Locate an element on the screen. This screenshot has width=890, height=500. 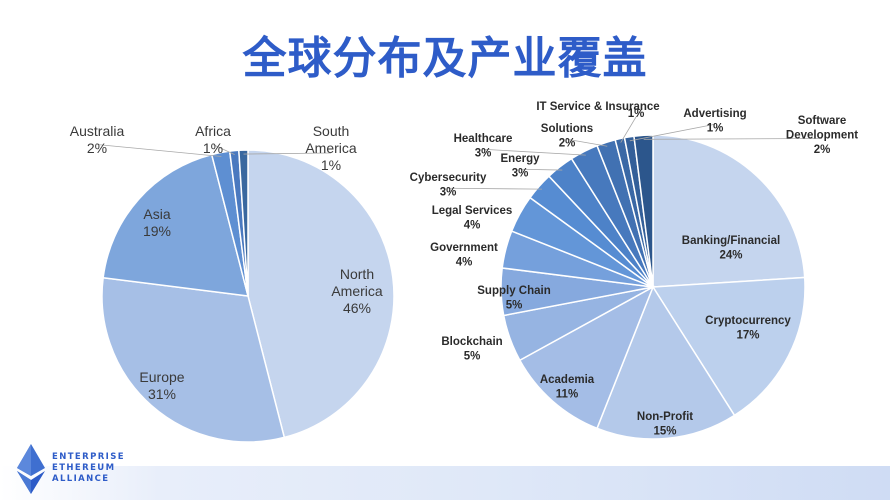
slice-name-it-service-and-insurance: IT Service & Insurance is located at coordinates (597, 107).